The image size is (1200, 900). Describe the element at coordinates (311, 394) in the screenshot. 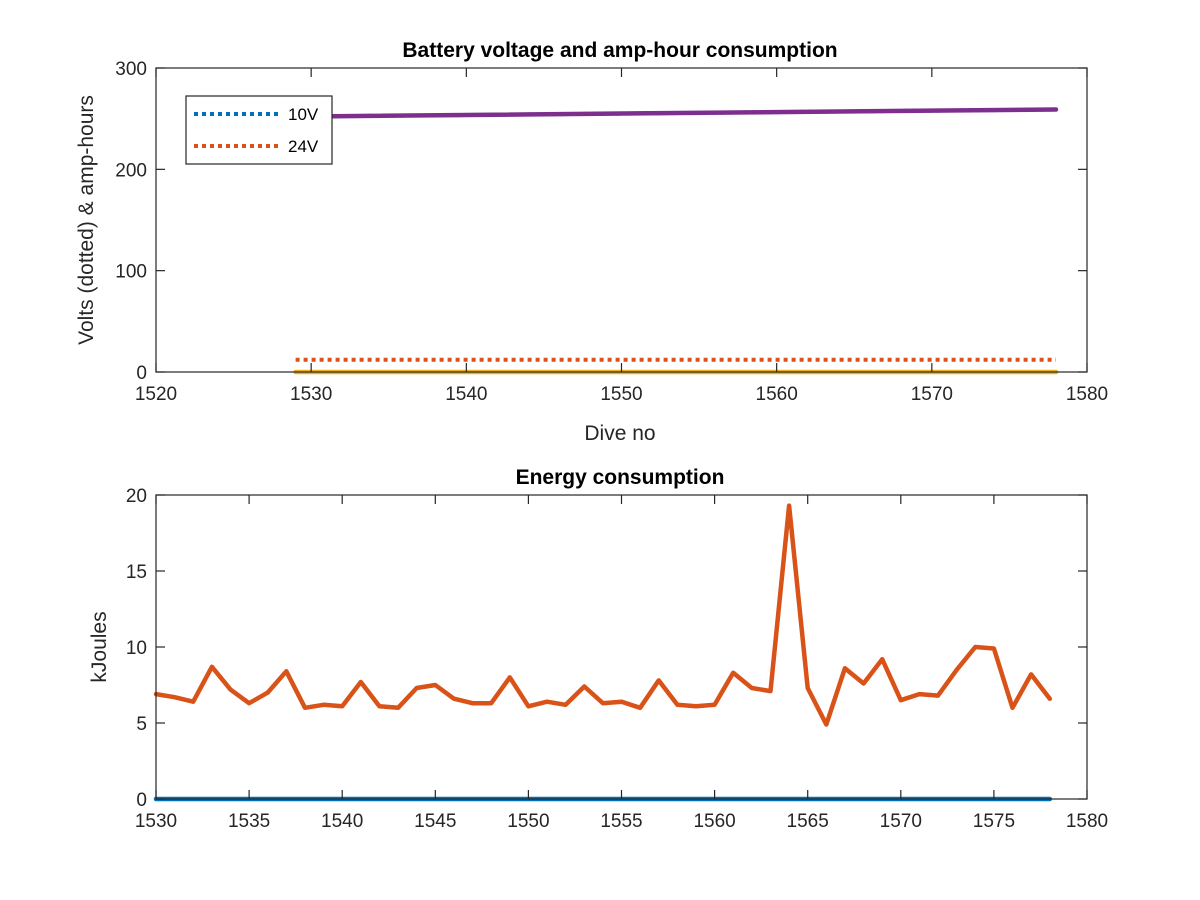

I see `battery-x-tick-label: 1530` at that location.